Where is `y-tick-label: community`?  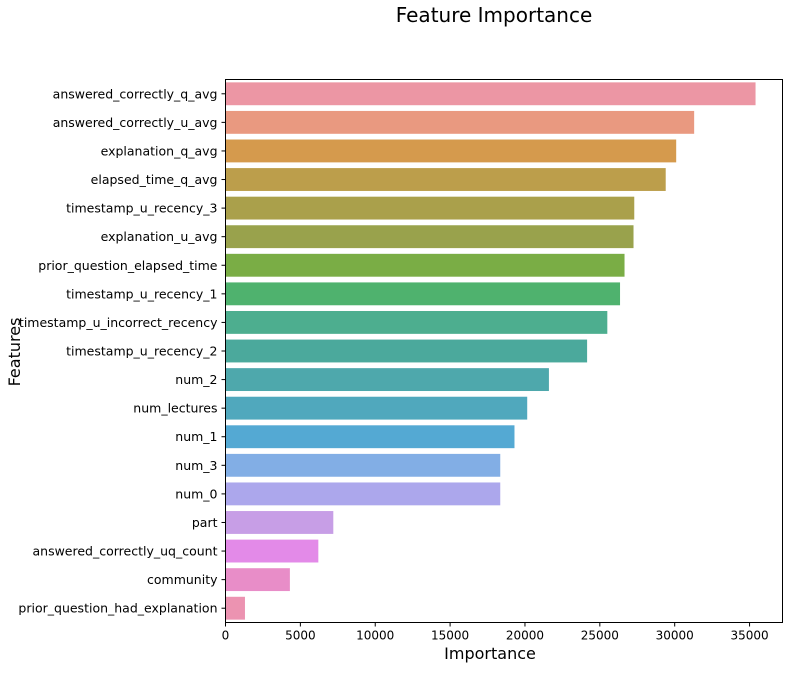
y-tick-label: community is located at coordinates (182, 579).